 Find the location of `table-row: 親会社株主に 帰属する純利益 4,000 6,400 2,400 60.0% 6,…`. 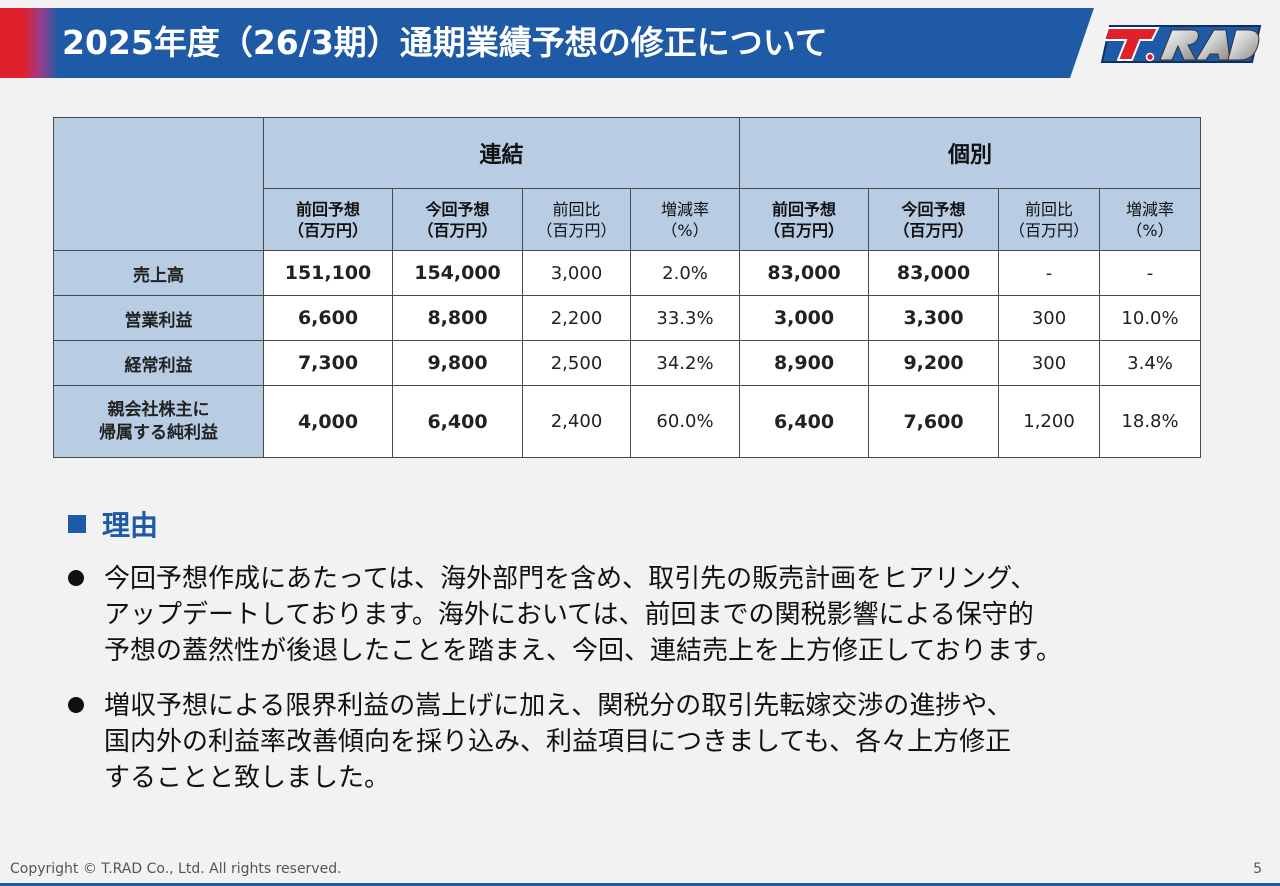

table-row: 親会社株主に 帰属する純利益 4,000 6,400 2,400 60.0% 6,… is located at coordinates (627, 421).